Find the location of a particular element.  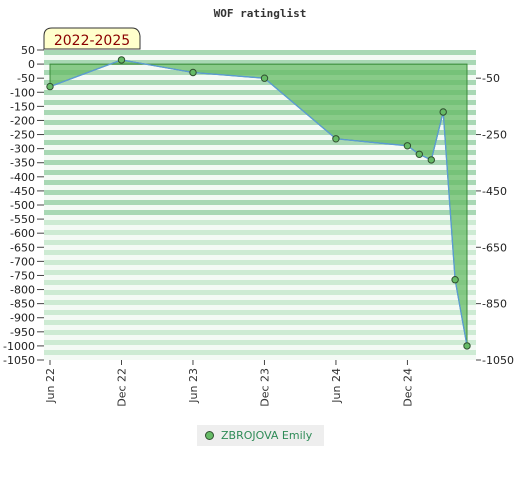

y-left-tick-label: 0 is located at coordinates (31, 64).